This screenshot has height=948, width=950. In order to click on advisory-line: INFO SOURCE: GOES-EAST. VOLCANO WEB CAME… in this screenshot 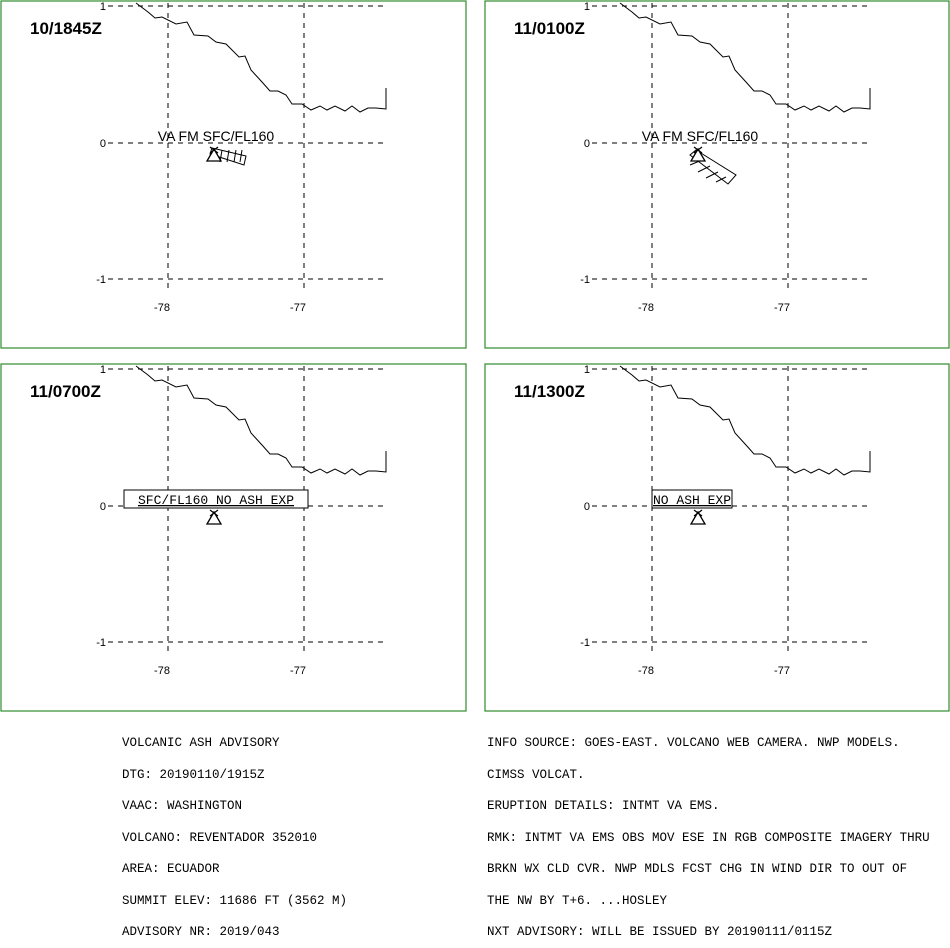, I will do `click(693, 743)`.